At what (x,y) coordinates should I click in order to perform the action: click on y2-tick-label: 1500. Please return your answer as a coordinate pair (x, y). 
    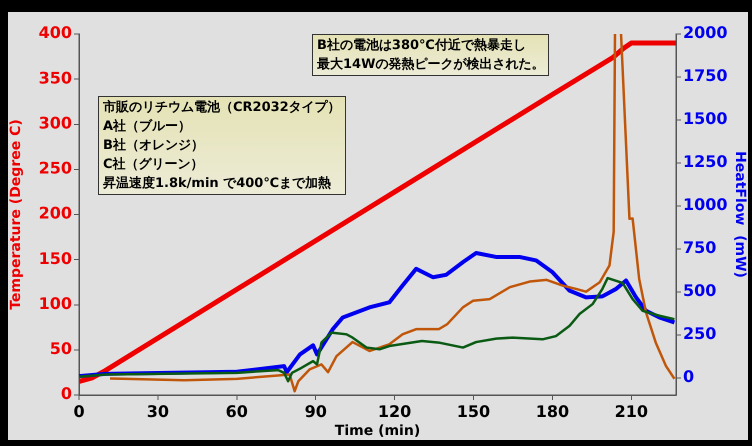
    Looking at the image, I should click on (705, 118).